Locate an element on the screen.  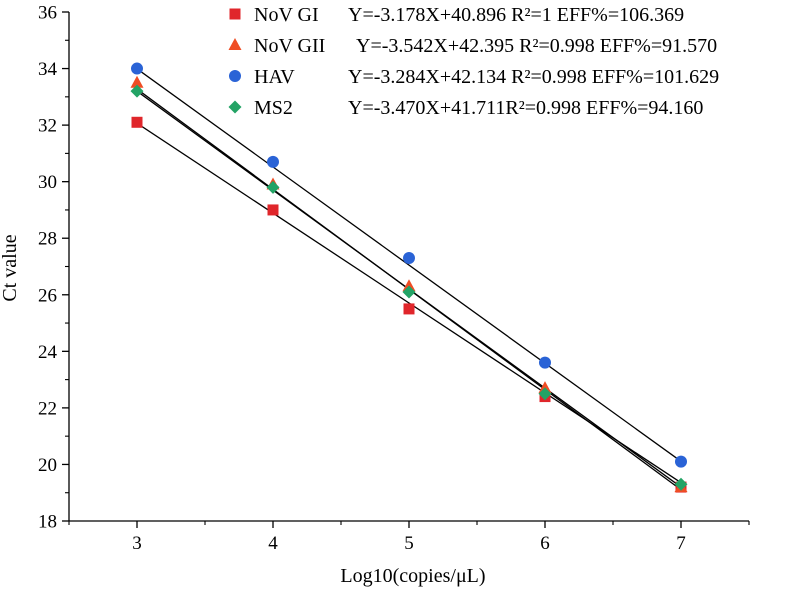
legend-marker-nov-gi is located at coordinates (235, 14).